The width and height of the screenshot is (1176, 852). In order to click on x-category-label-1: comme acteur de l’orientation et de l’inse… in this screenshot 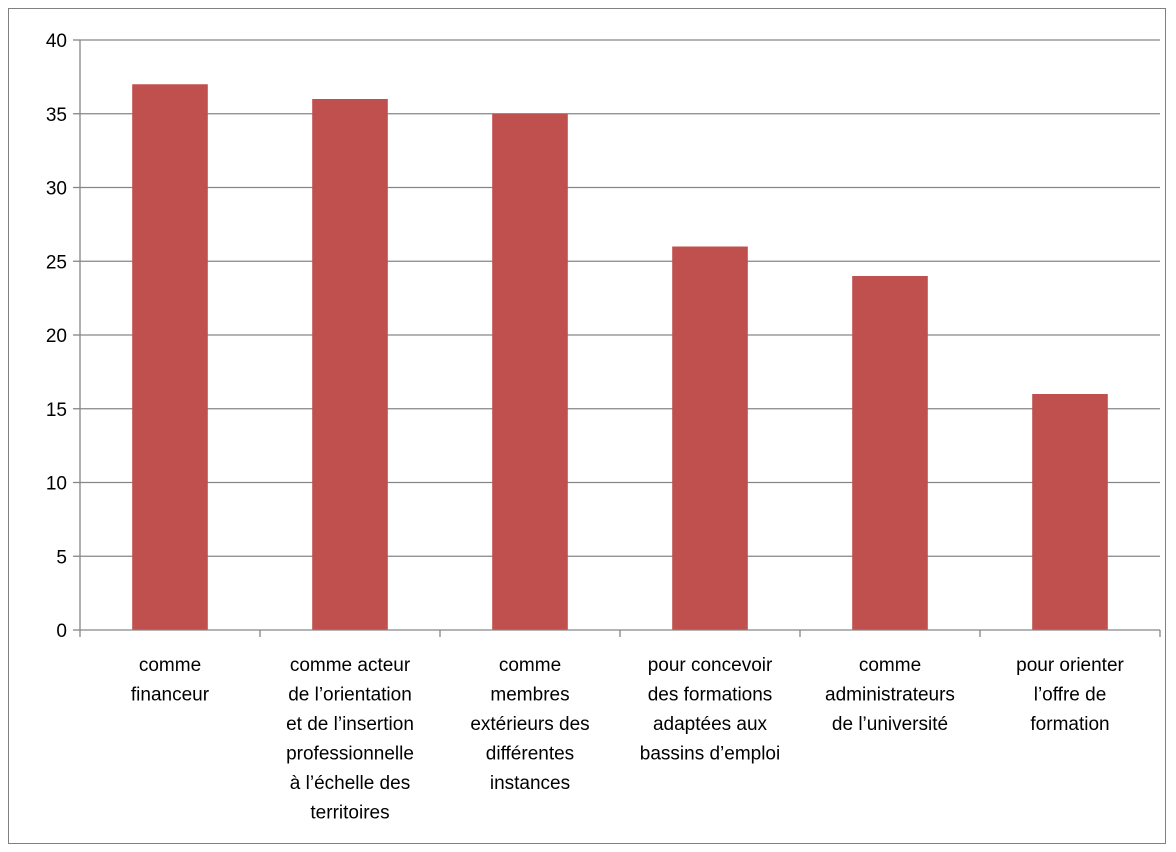, I will do `click(350, 739)`.